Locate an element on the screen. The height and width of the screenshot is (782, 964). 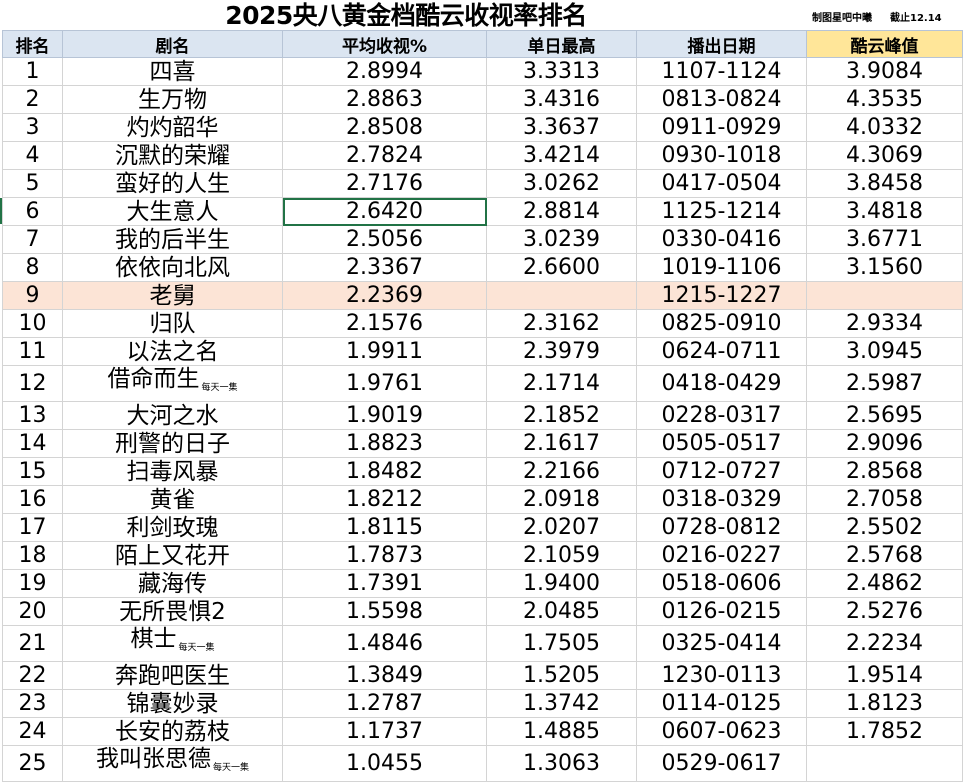
cell-avg: 1.9761 is located at coordinates (384, 383).